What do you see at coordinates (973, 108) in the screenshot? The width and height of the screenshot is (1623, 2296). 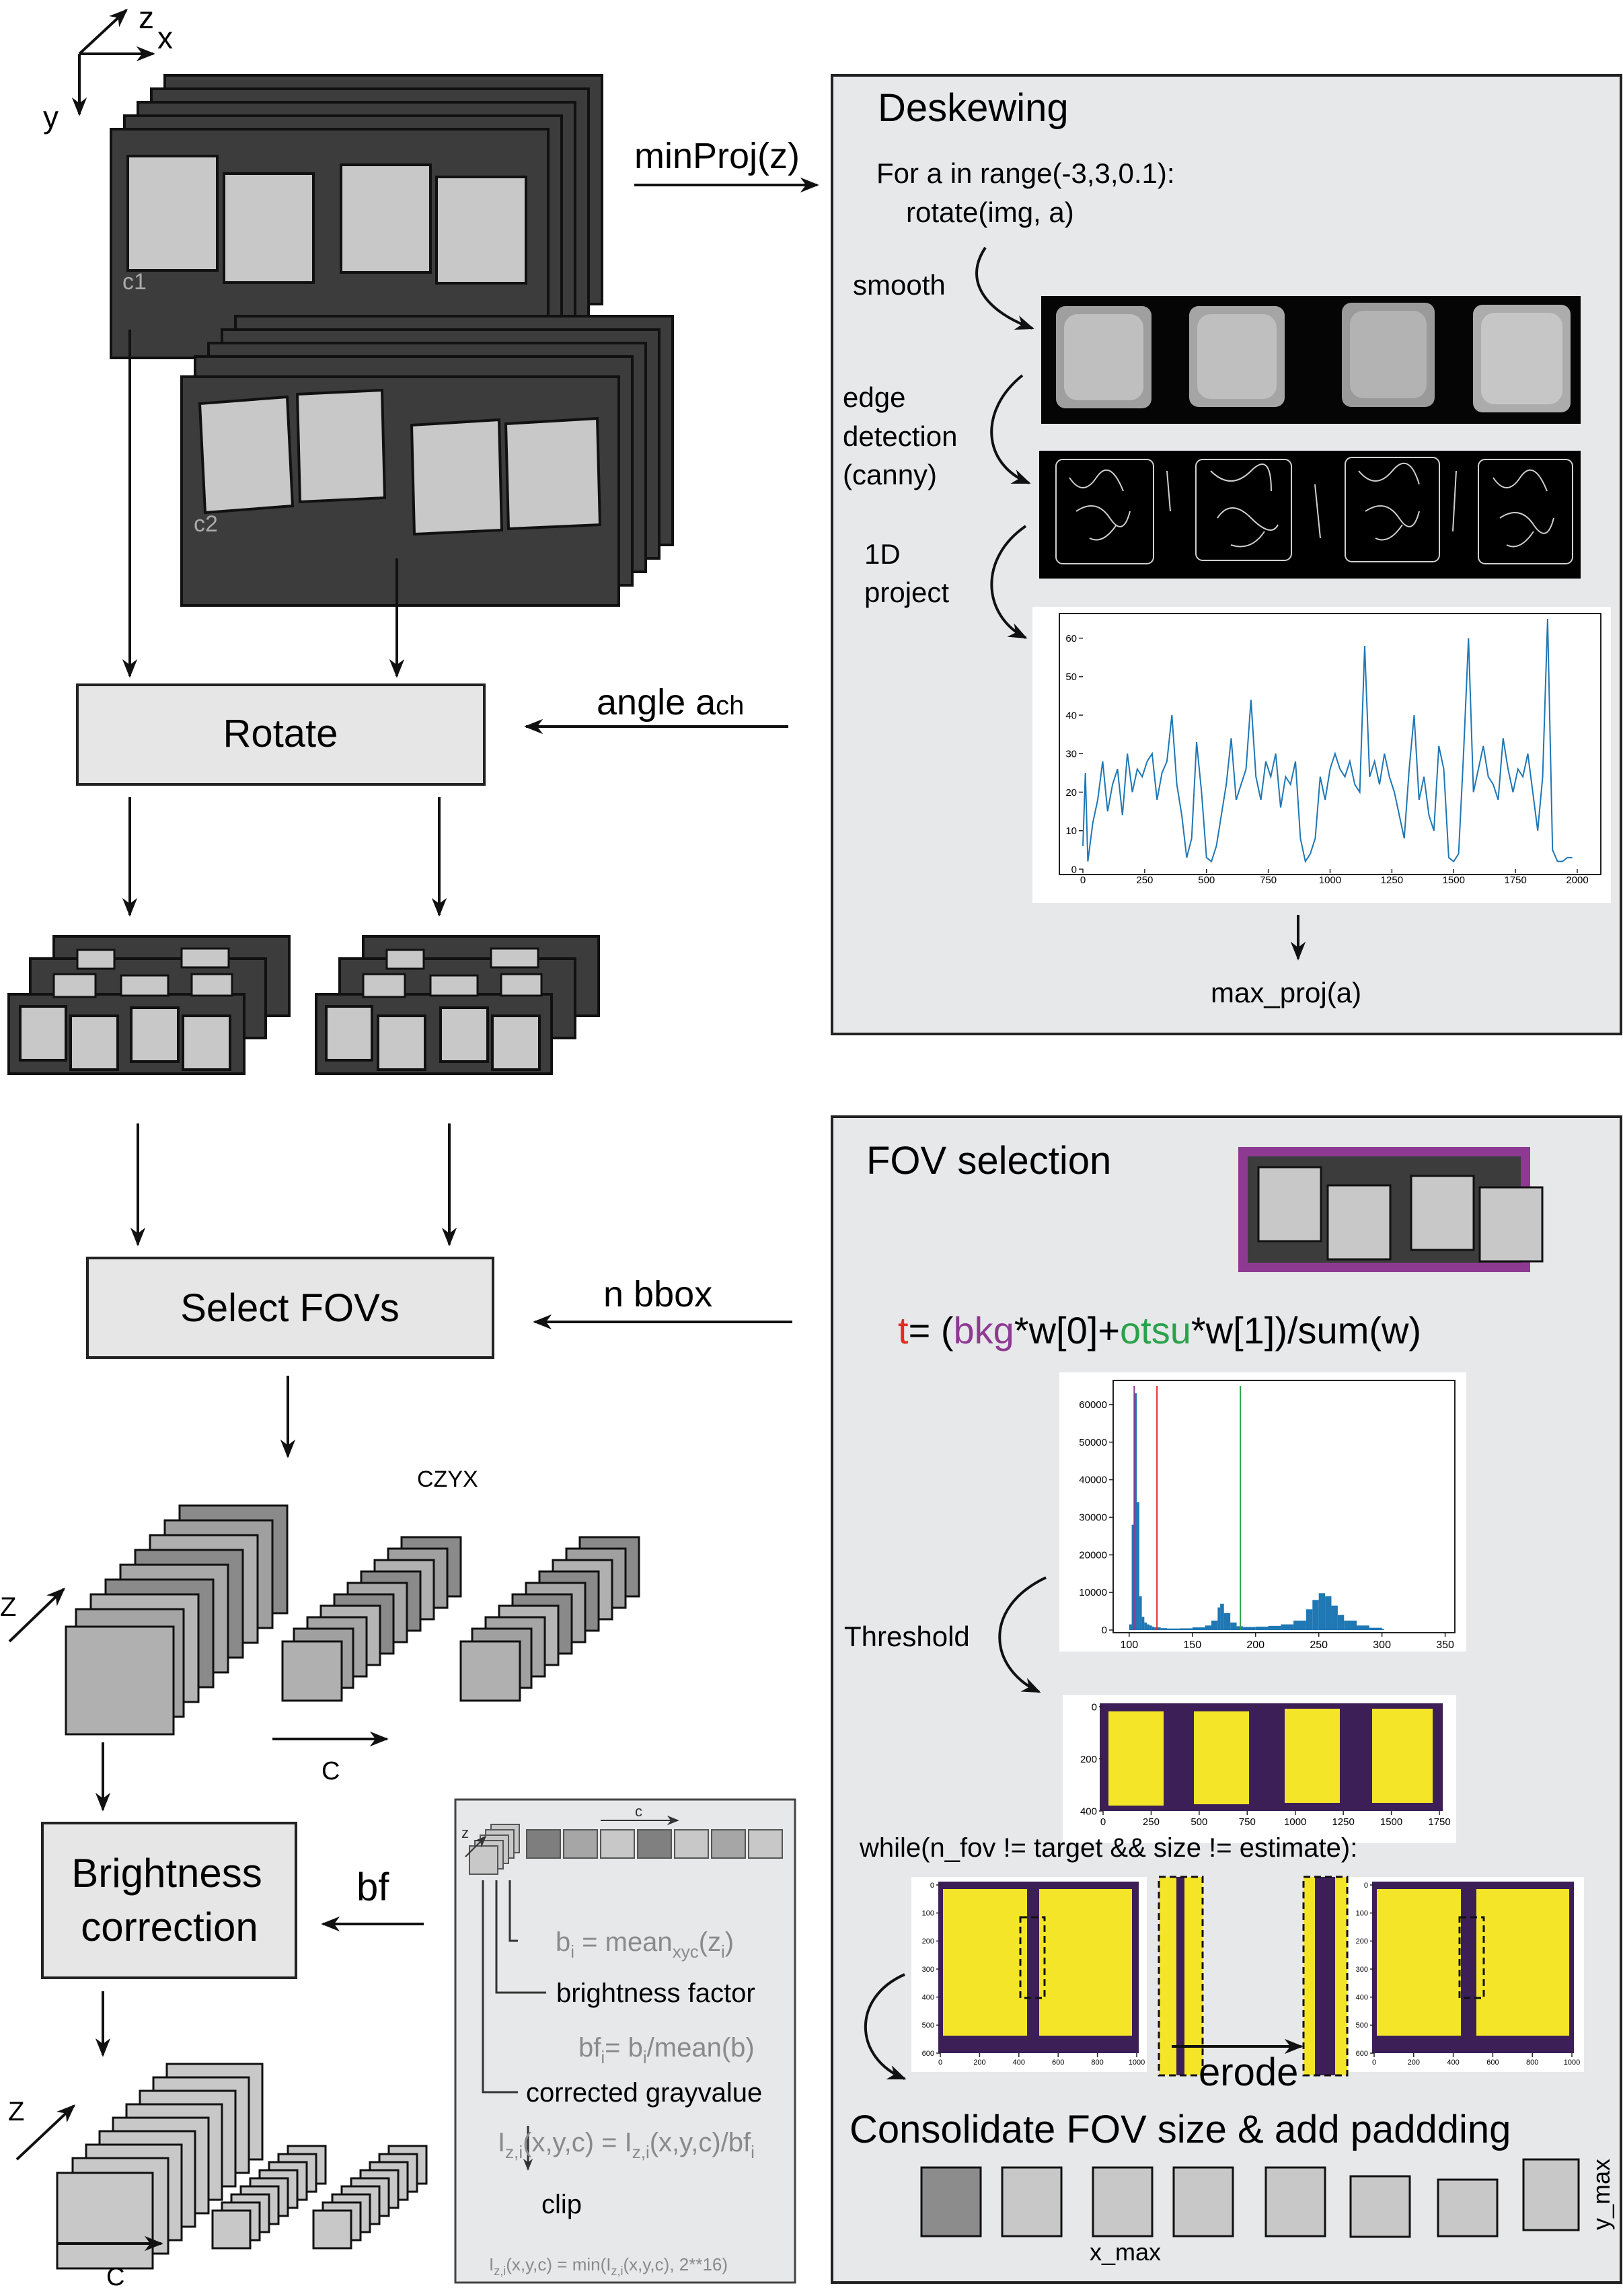 I see `deskewing-title: Deskewing` at bounding box center [973, 108].